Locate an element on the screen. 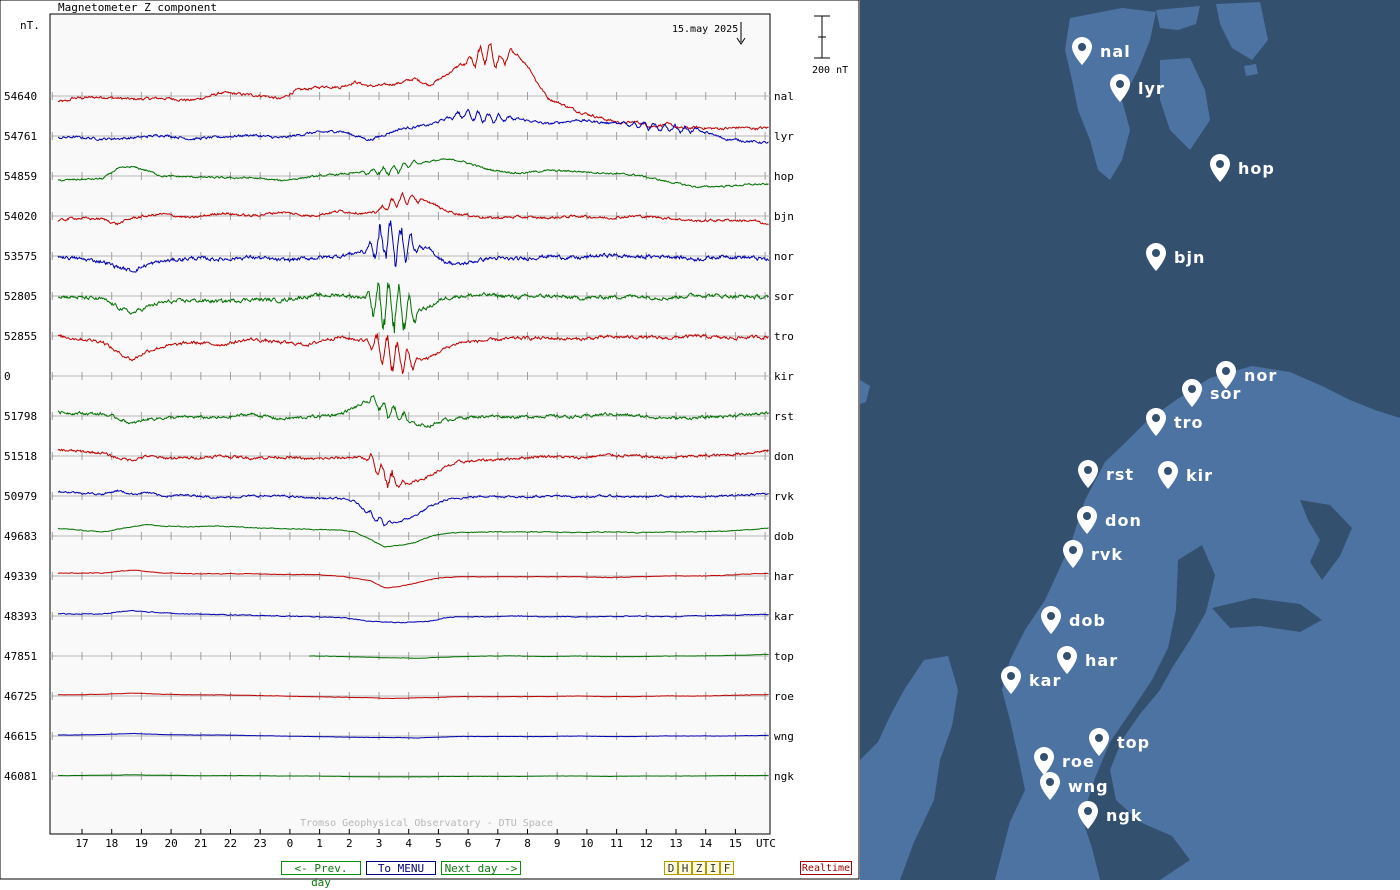 Image resolution: width=1400 pixels, height=890 pixels. component-d-button: D is located at coordinates (671, 868).